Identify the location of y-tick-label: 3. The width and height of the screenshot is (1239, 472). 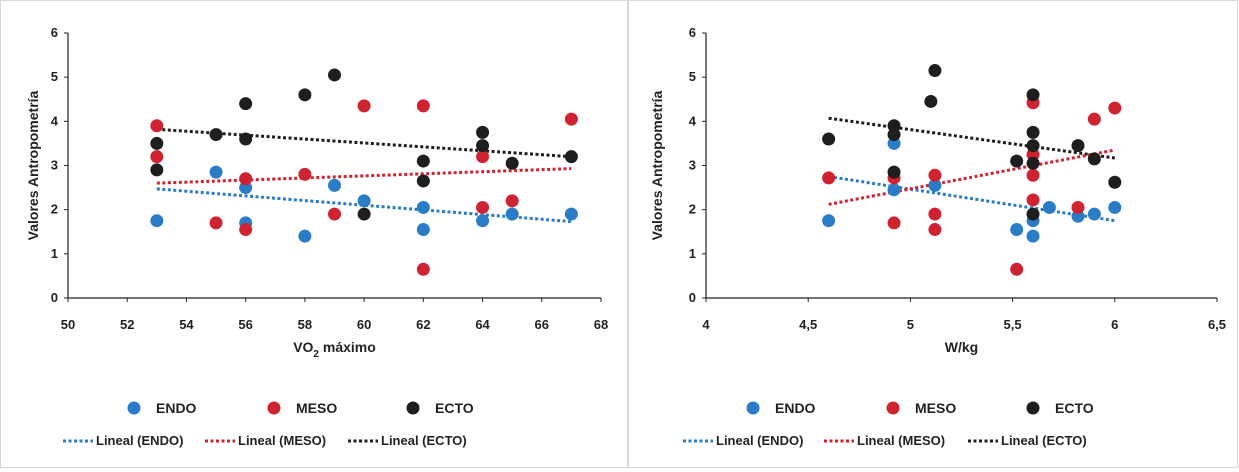
(692, 165).